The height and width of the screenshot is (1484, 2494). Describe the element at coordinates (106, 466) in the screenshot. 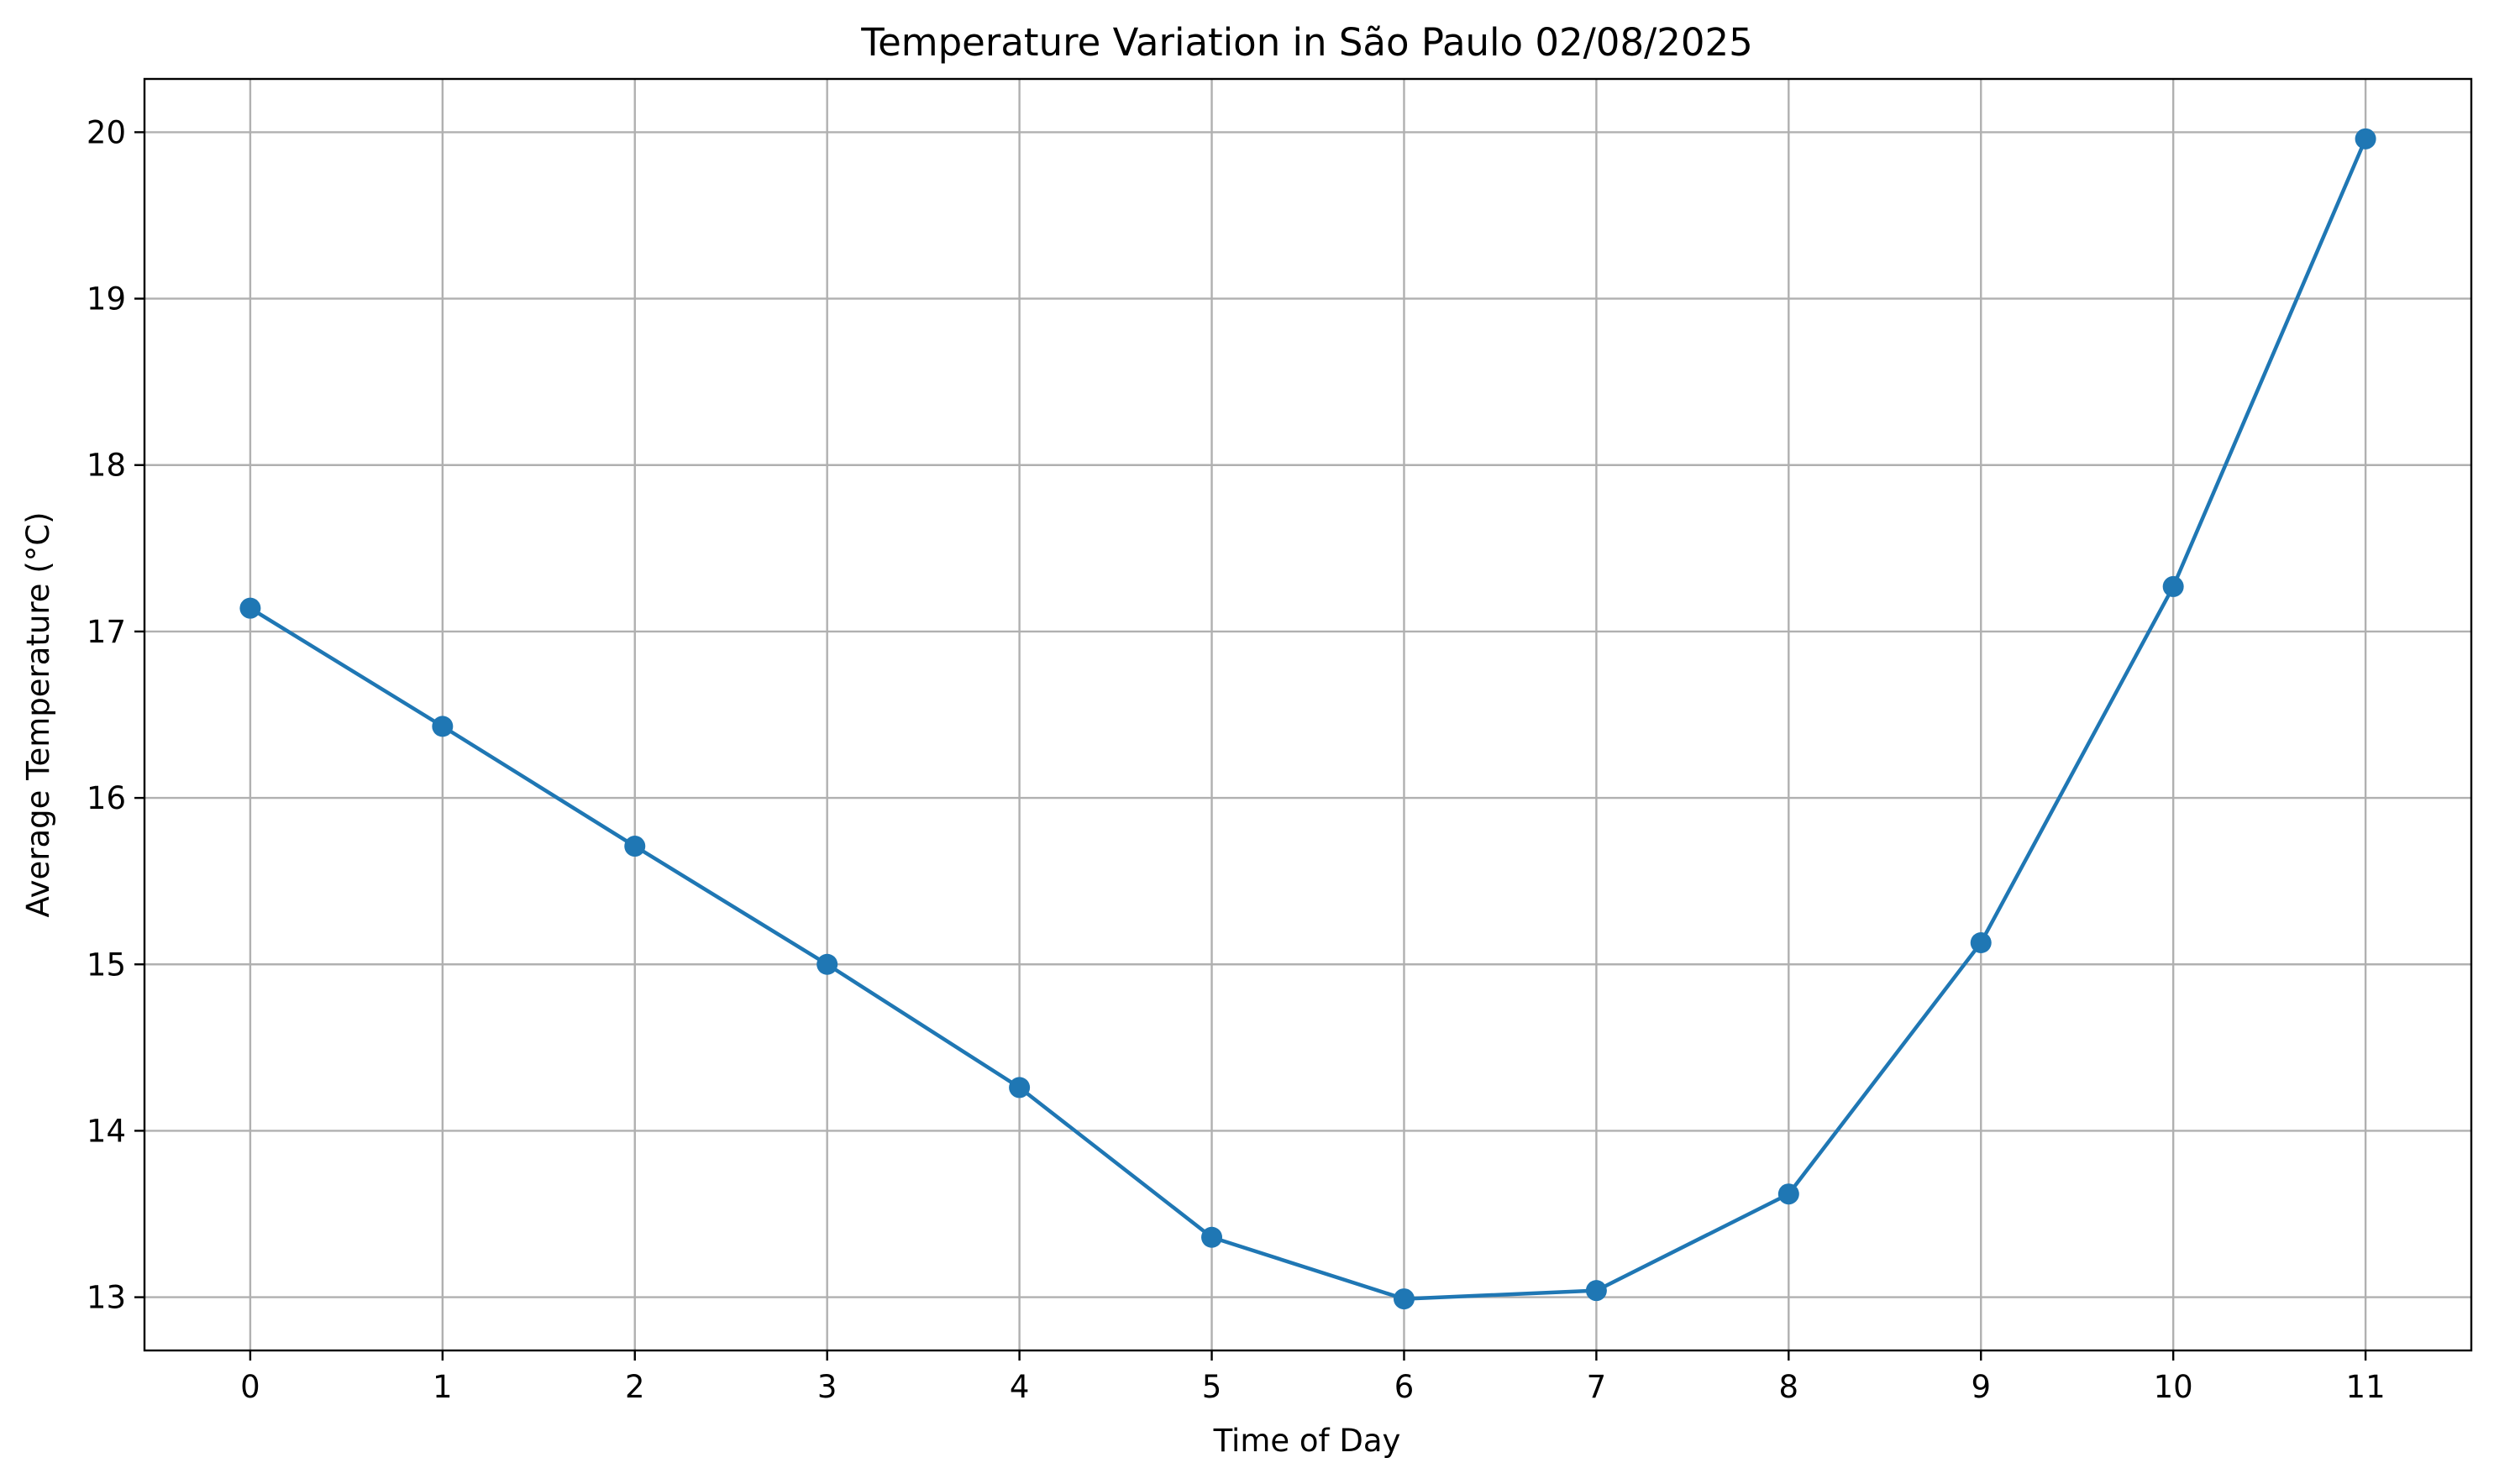

I see `y-tick-label: 18` at that location.